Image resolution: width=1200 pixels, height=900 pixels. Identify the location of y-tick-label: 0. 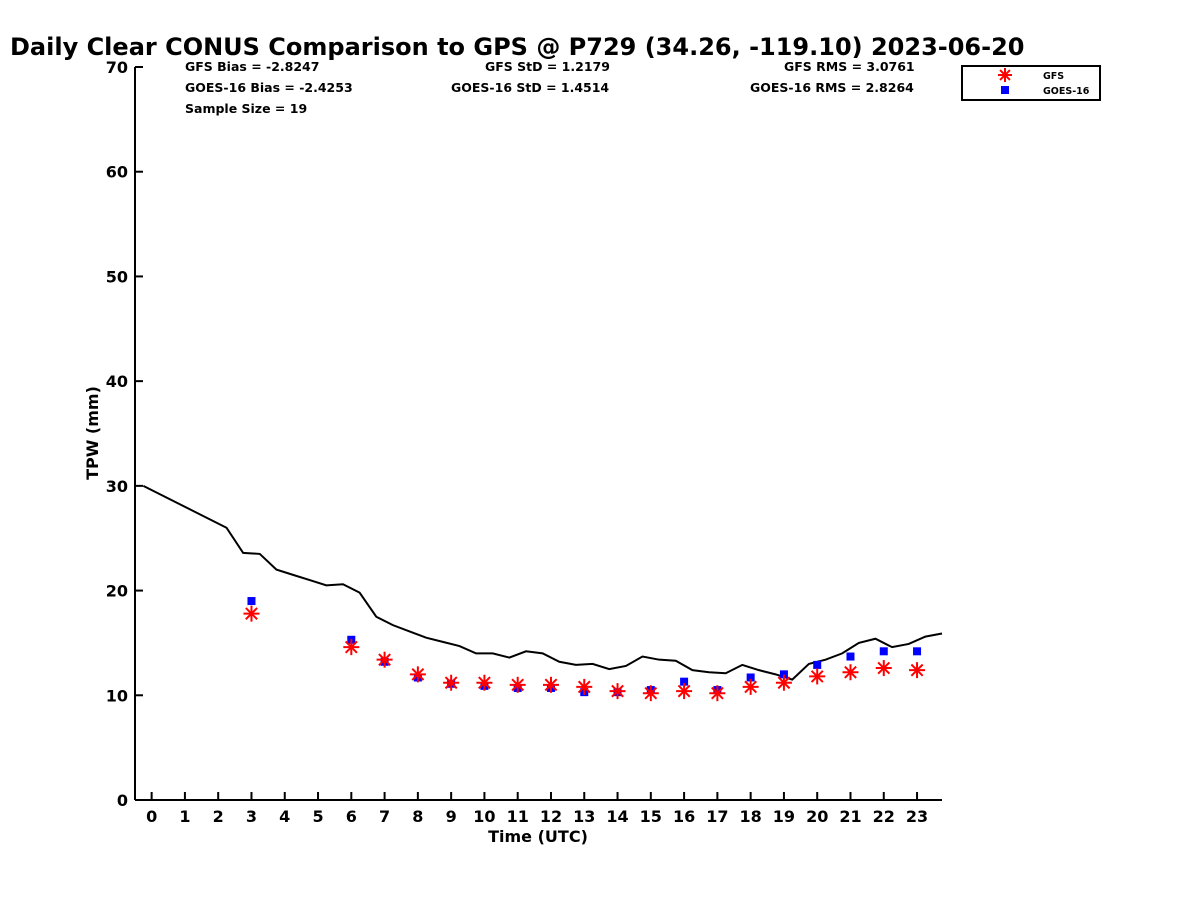
(122, 800).